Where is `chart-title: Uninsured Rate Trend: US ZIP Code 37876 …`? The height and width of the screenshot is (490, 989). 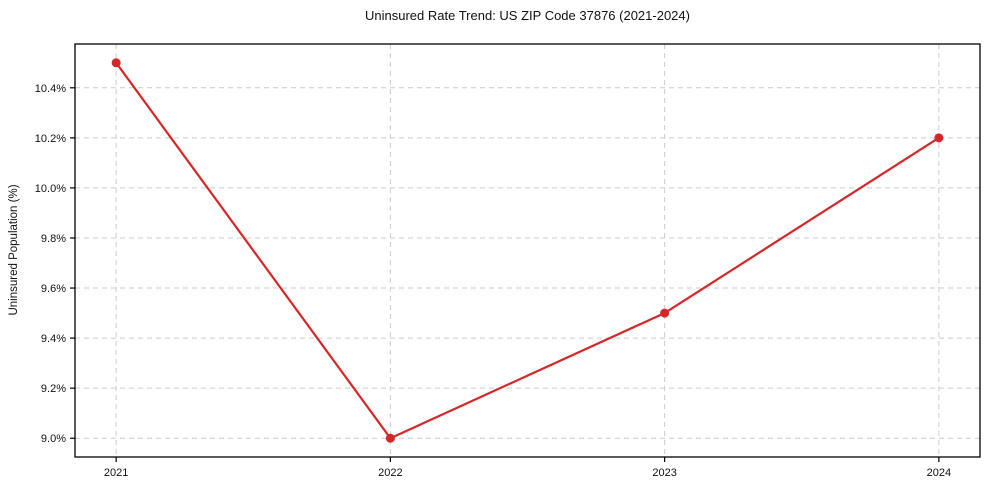 chart-title: Uninsured Rate Trend: US ZIP Code 37876 … is located at coordinates (527, 15).